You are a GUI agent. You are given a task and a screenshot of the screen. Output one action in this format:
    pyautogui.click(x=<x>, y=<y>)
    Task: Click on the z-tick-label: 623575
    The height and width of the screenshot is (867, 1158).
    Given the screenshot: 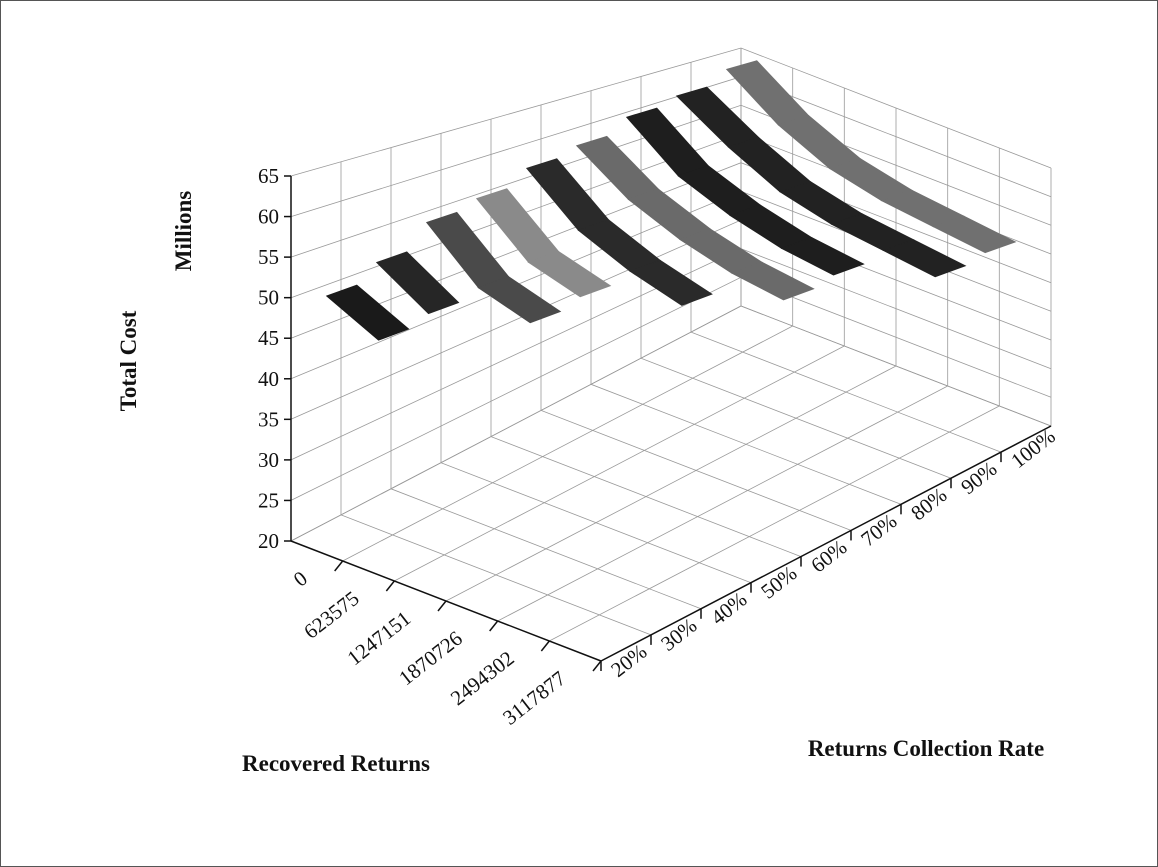 What is the action you would take?
    pyautogui.click(x=331, y=615)
    